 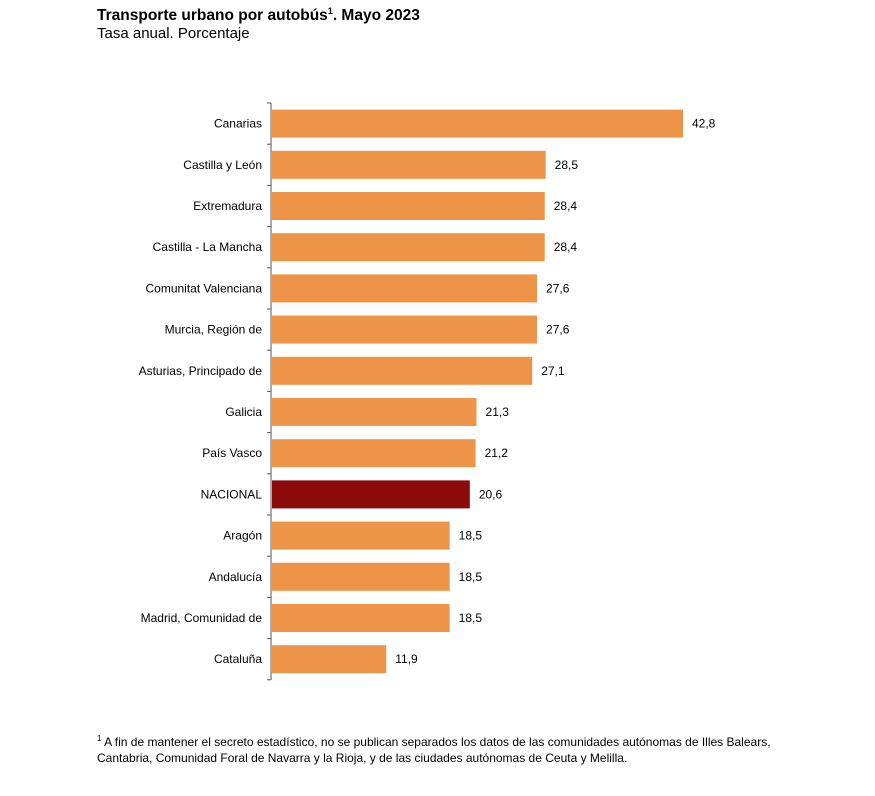 I want to click on category-label: Andalucía, so click(x=236, y=577).